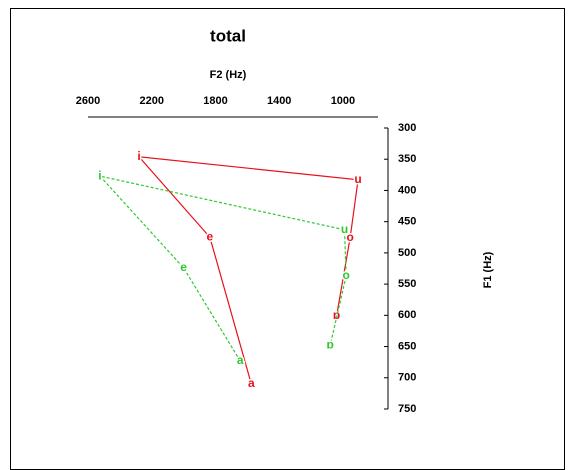  What do you see at coordinates (151, 101) in the screenshot?
I see `x-tick-label: 2200` at bounding box center [151, 101].